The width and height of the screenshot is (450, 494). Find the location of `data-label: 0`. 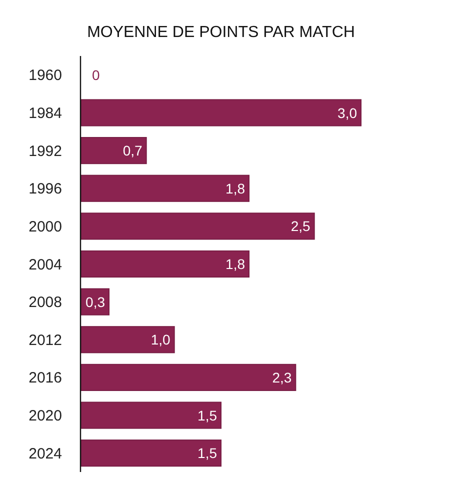

data-label: 0 is located at coordinates (96, 74).